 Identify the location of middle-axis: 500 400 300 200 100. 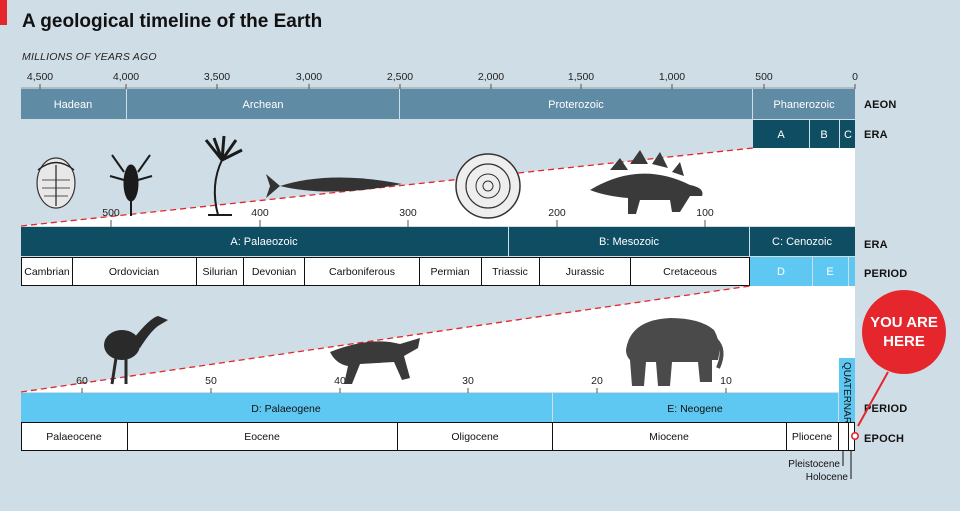
(408, 217).